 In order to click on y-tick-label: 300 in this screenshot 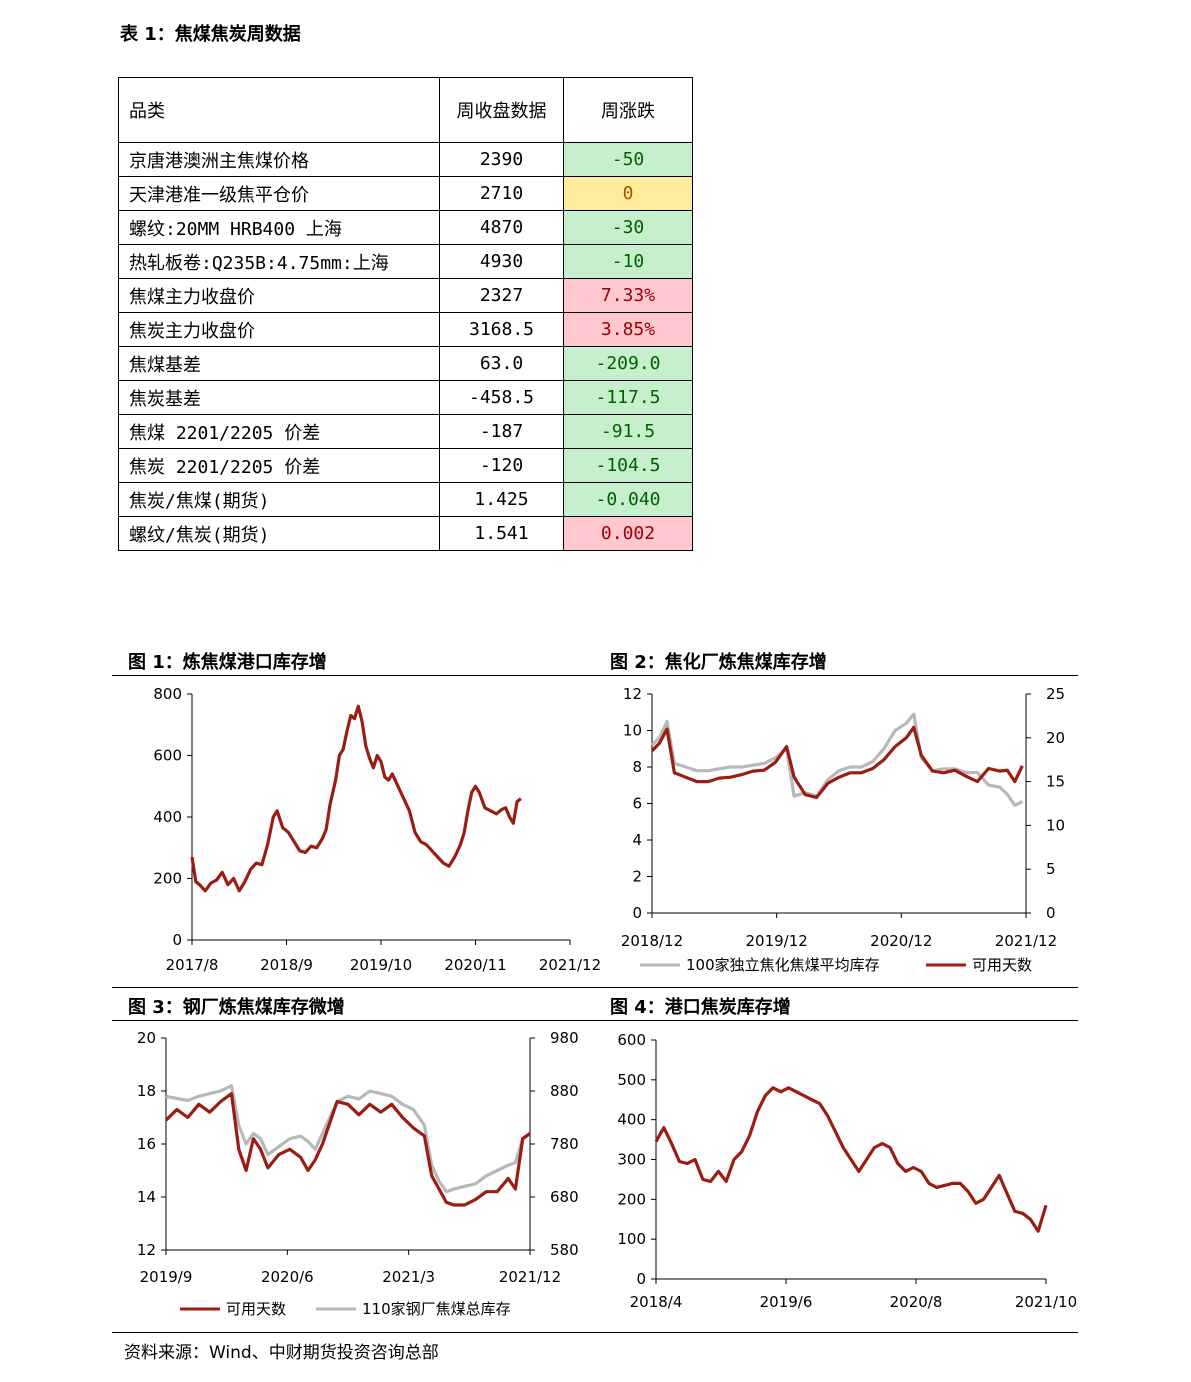, I will do `click(631, 1160)`.